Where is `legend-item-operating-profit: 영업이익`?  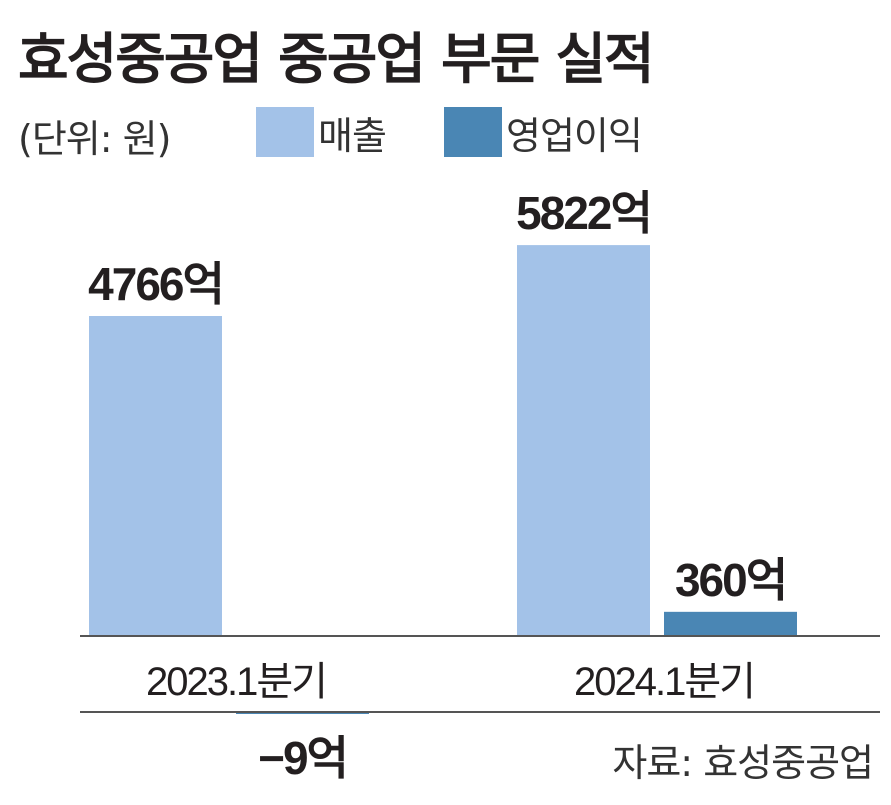
legend-item-operating-profit: 영업이익 is located at coordinates (543, 132).